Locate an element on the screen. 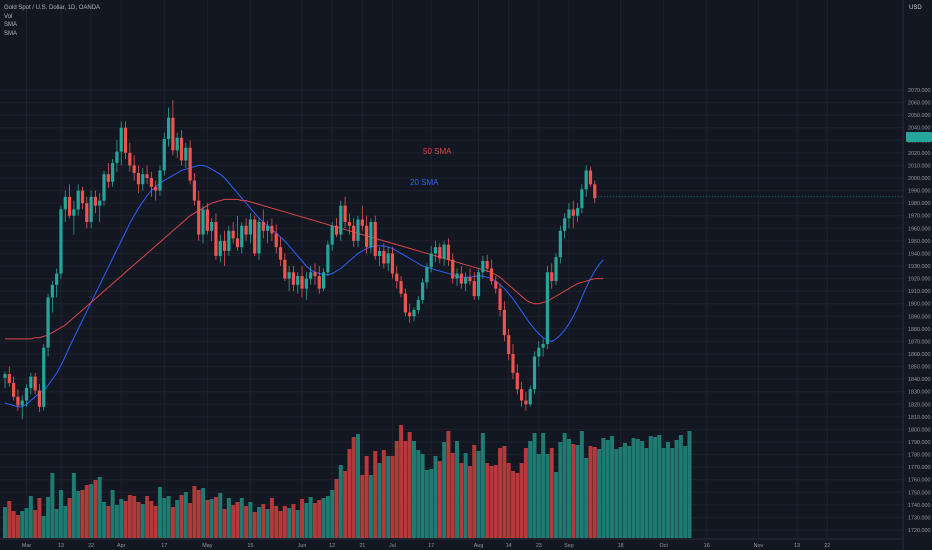 The image size is (932, 550). time-tick-label: 22 is located at coordinates (91, 546).